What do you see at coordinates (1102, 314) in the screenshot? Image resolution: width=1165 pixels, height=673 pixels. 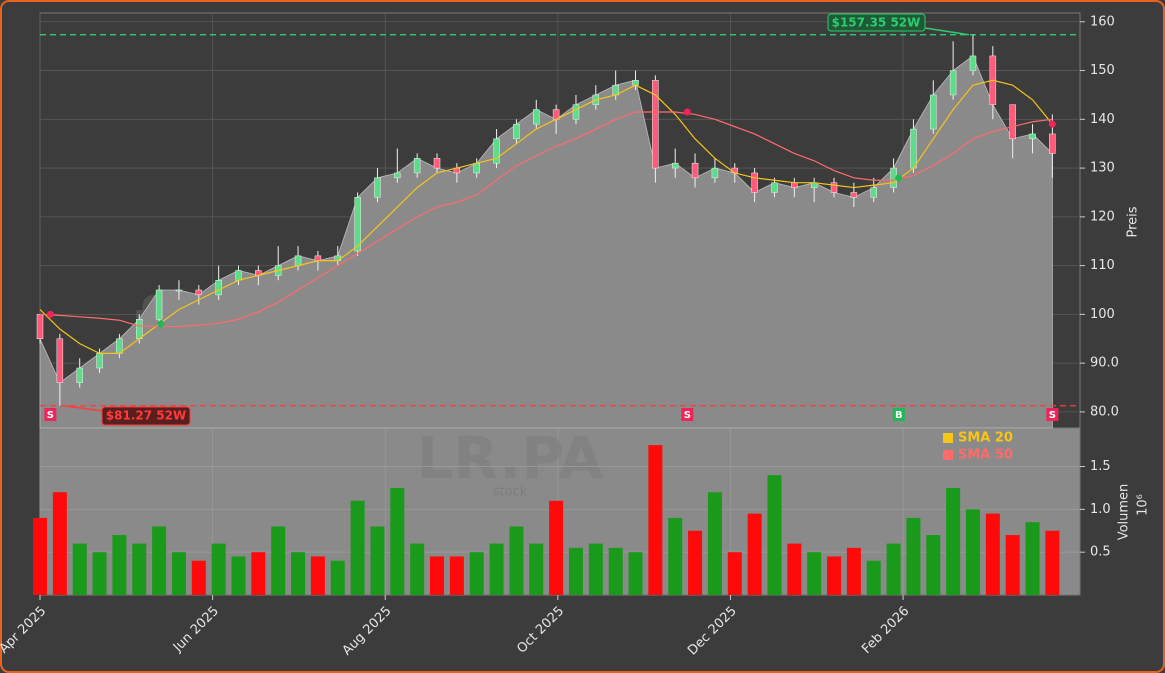 I see `y-tick-label: 100` at bounding box center [1102, 314].